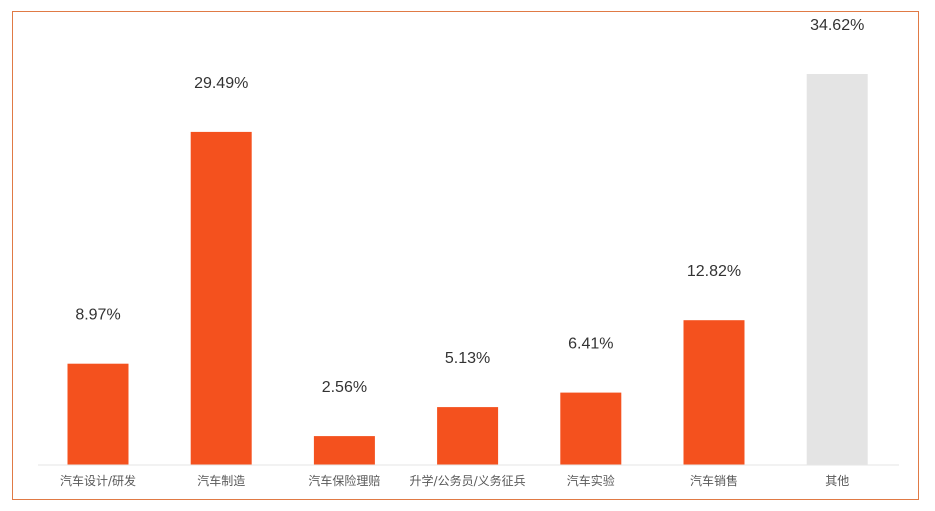 This screenshot has width=935, height=511. I want to click on category-label-0: 汽车设计/研发, so click(98, 480).